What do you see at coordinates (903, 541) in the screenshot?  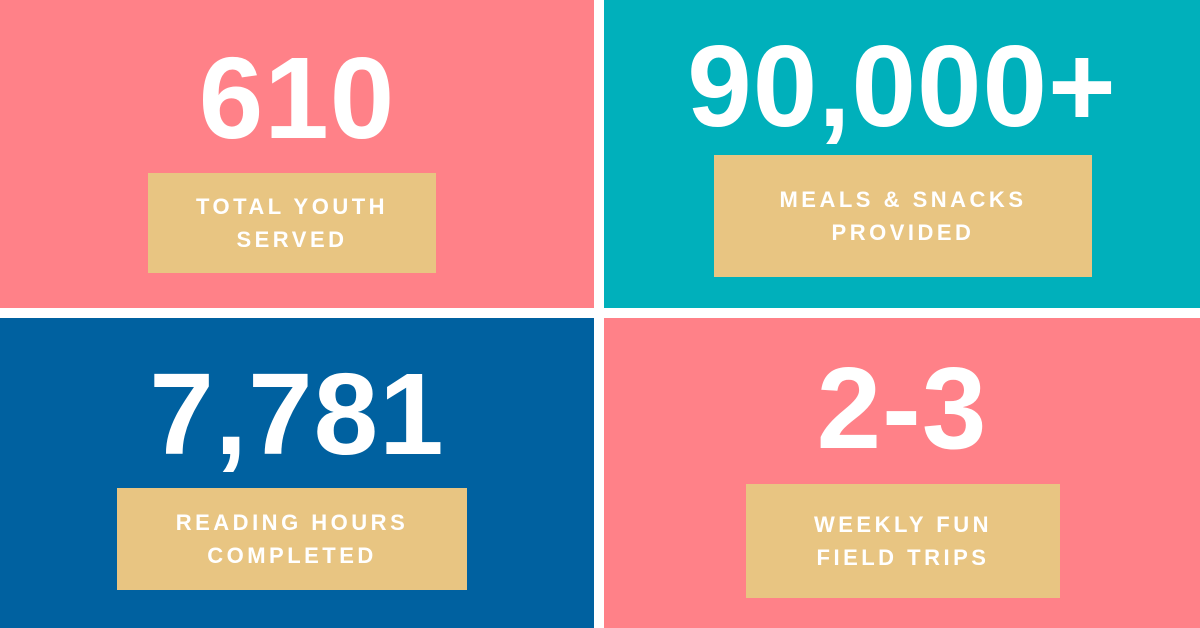 I see `label-box: WEEKLY FUN FIELD TRIPS` at bounding box center [903, 541].